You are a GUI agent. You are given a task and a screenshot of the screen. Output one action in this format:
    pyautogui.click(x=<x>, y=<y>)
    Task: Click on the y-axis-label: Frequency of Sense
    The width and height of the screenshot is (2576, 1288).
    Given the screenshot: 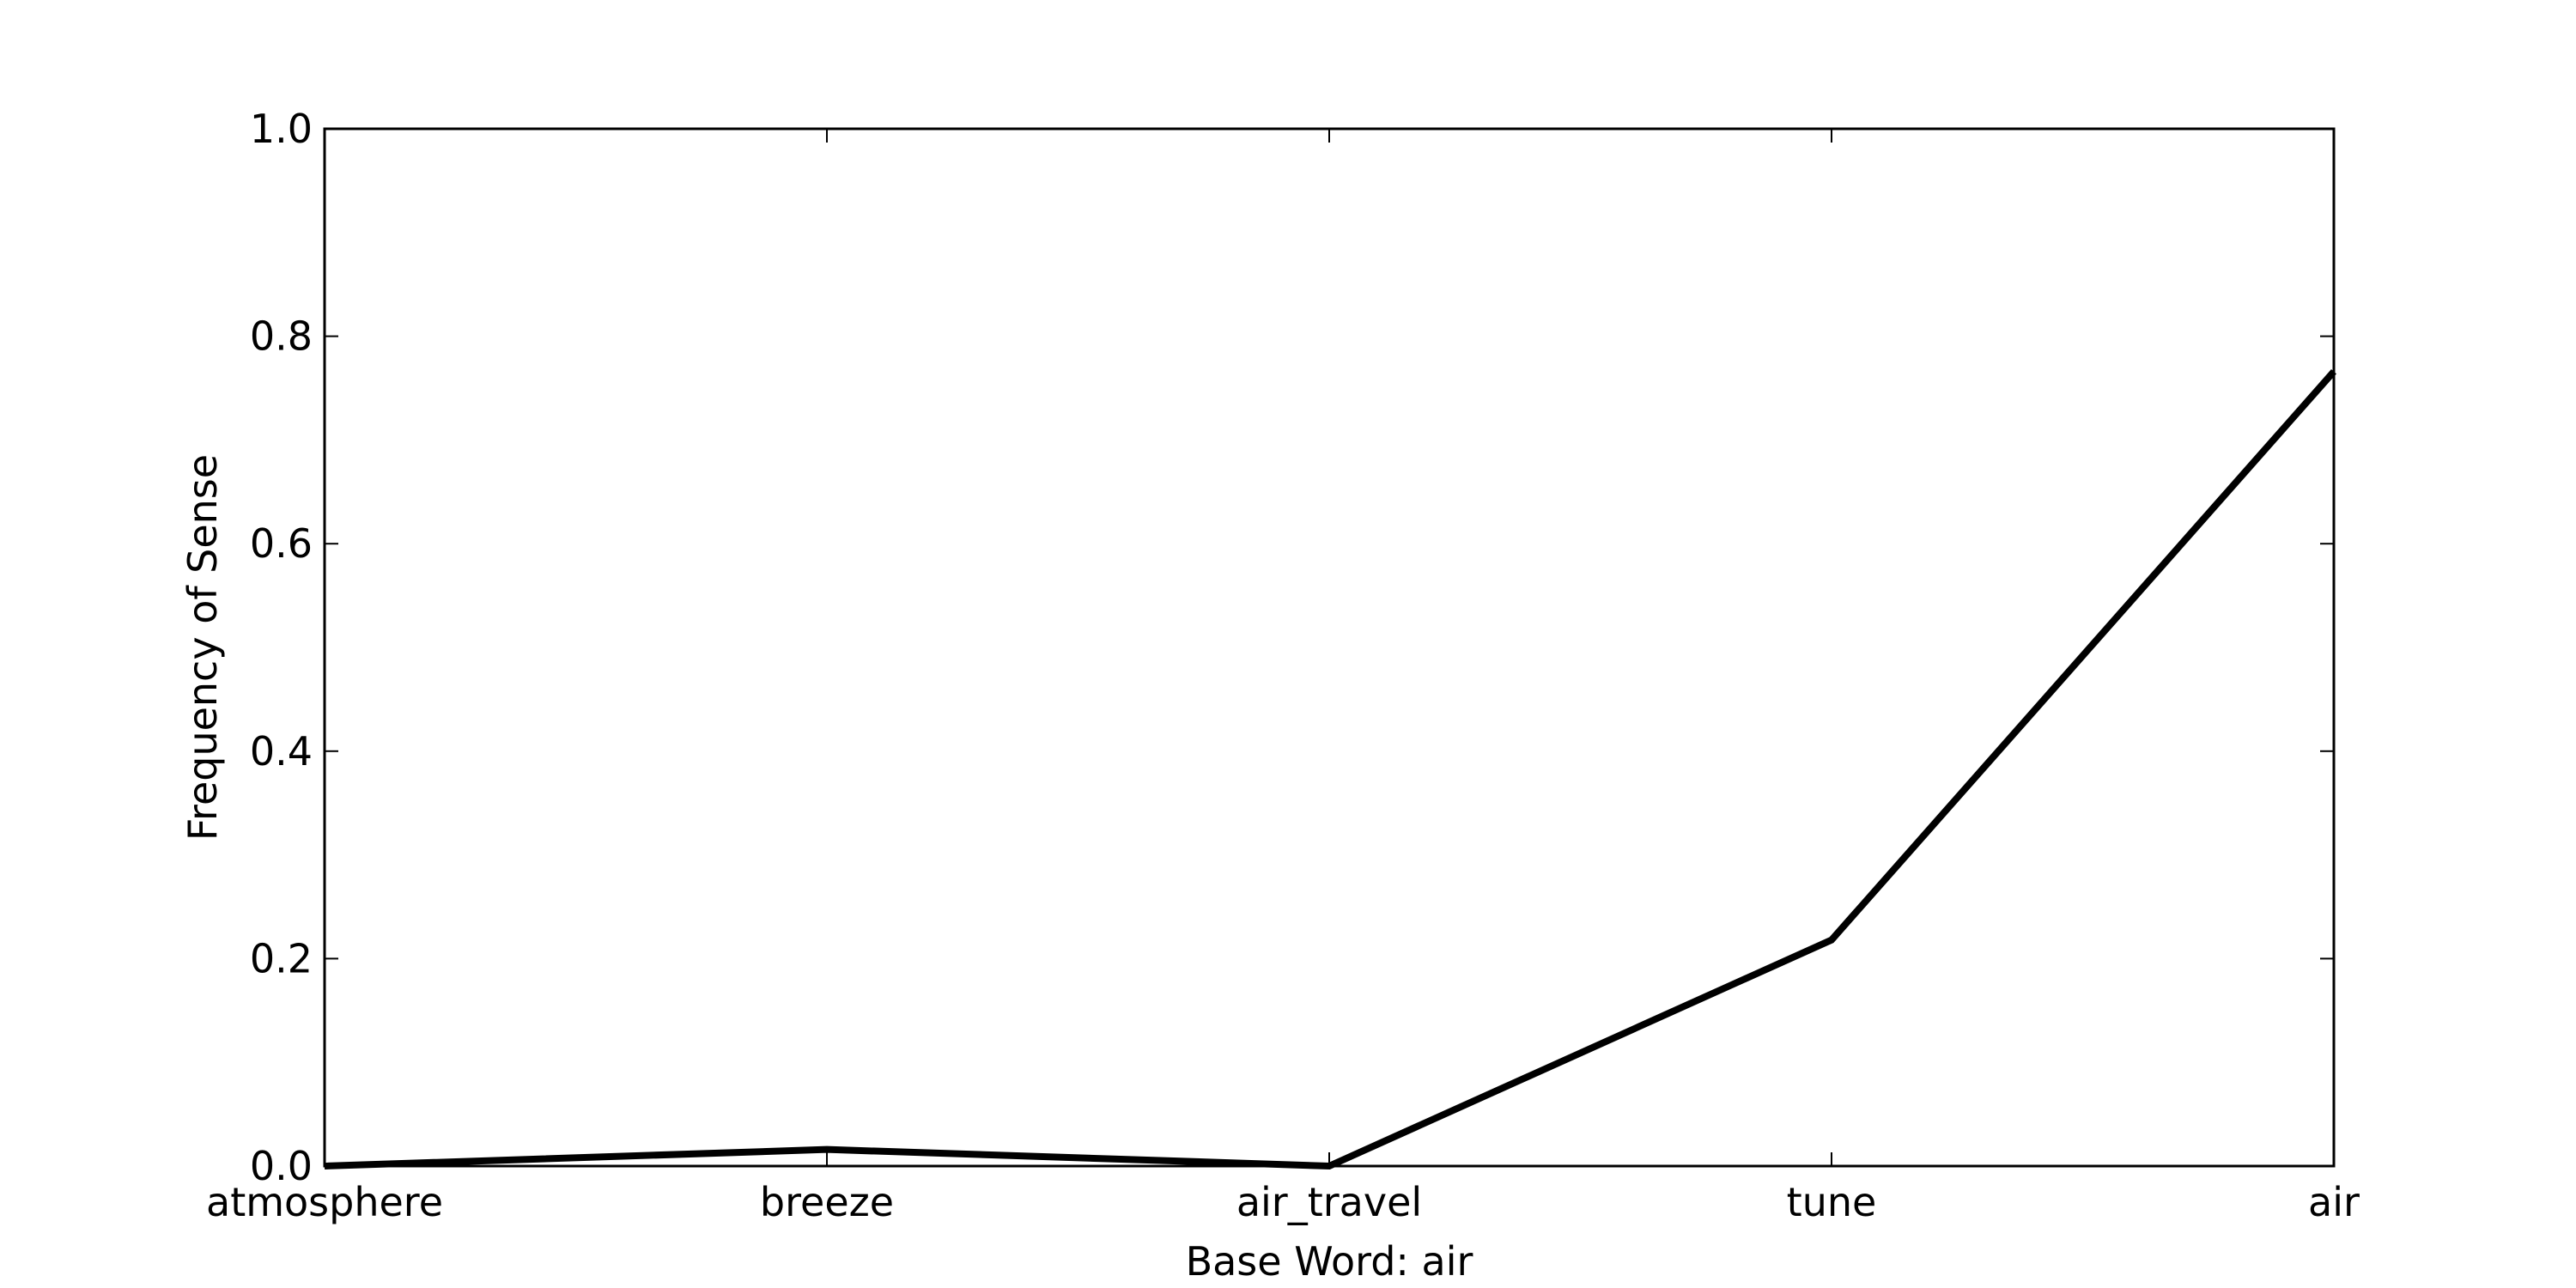 What is the action you would take?
    pyautogui.click(x=202, y=647)
    